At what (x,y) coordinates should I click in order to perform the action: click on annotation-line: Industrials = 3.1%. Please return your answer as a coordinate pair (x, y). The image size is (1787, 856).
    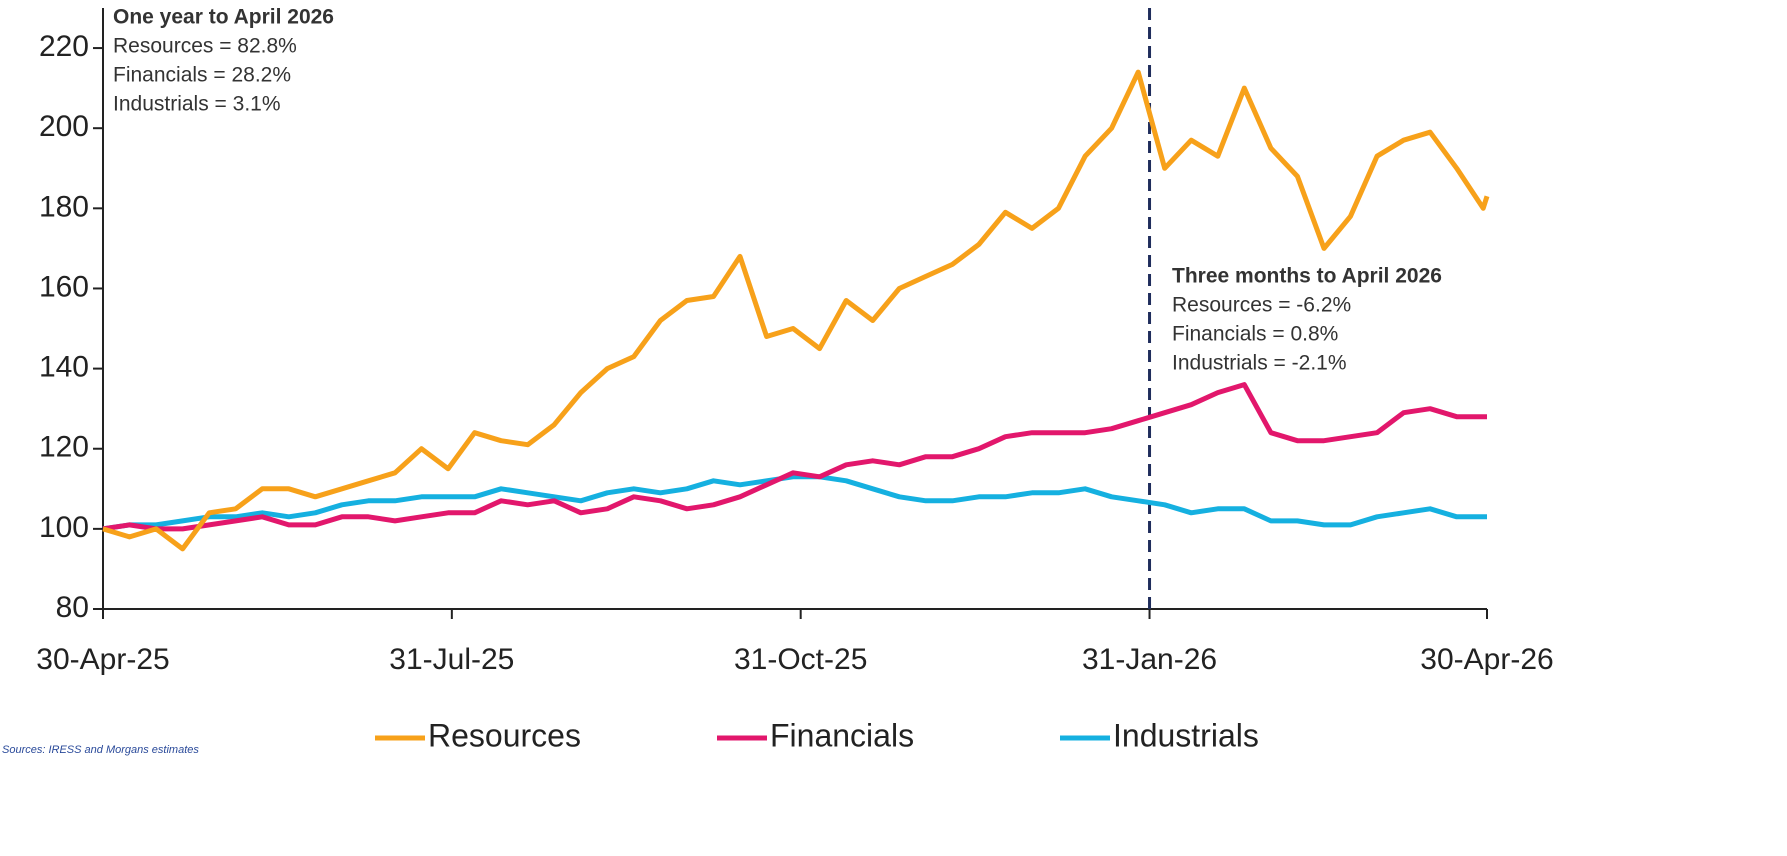
    Looking at the image, I should click on (197, 104).